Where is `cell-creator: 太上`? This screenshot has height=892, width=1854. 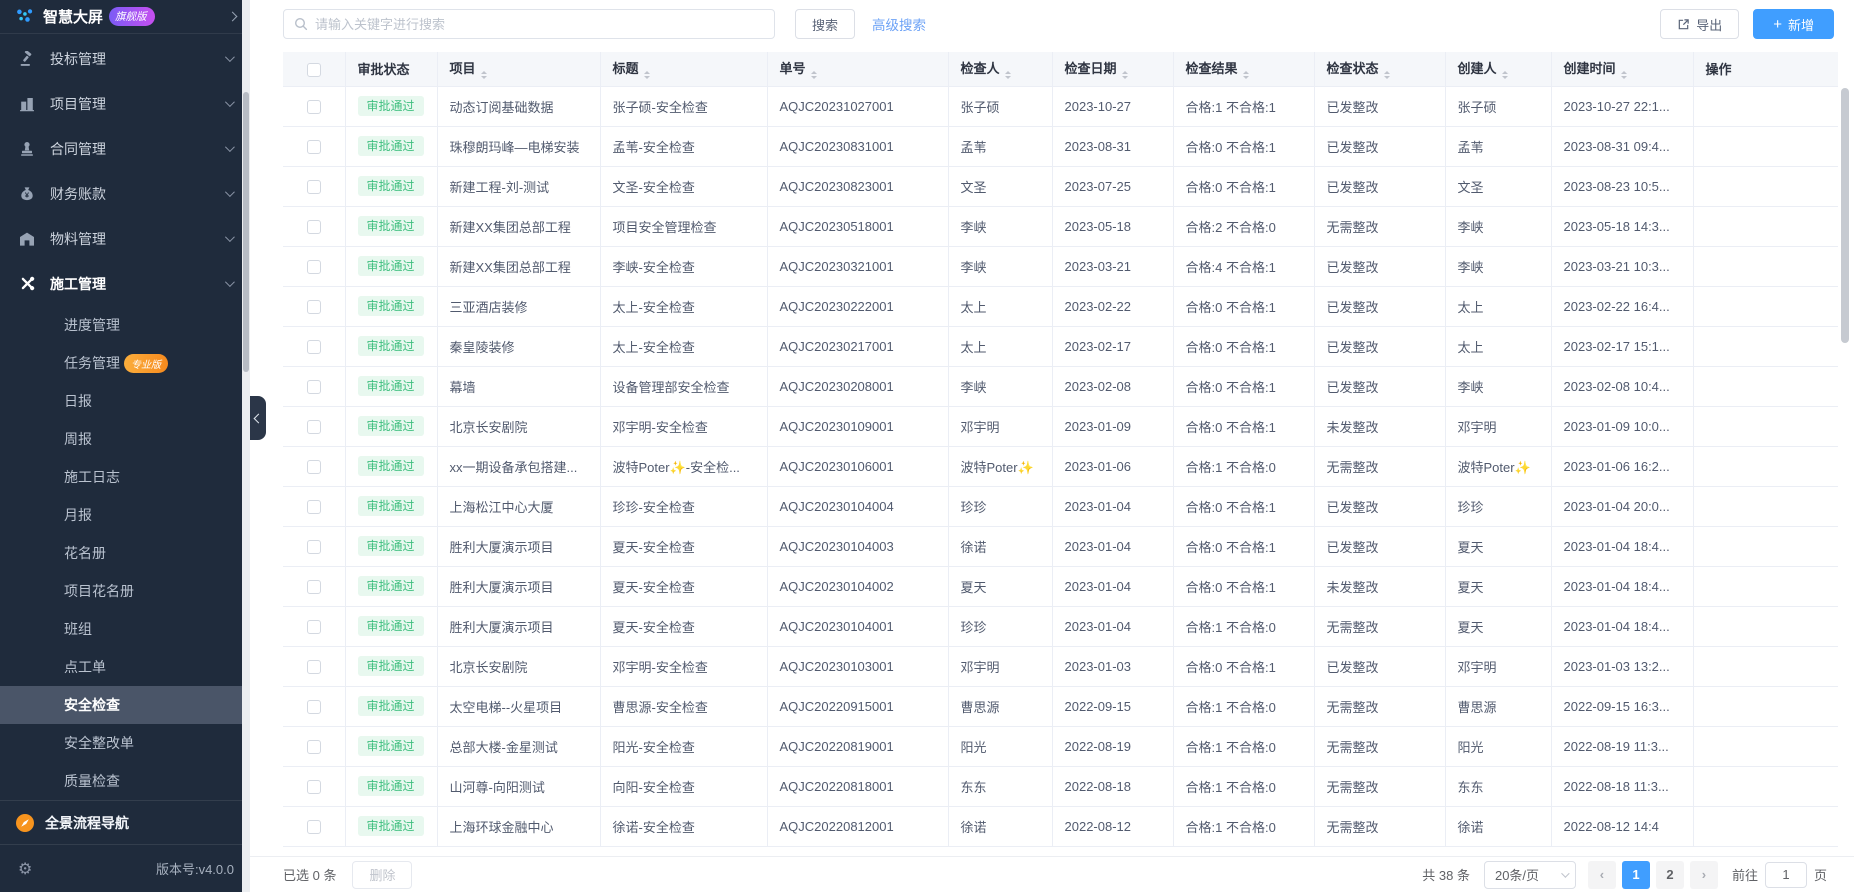 cell-creator: 太上 is located at coordinates (1498, 306).